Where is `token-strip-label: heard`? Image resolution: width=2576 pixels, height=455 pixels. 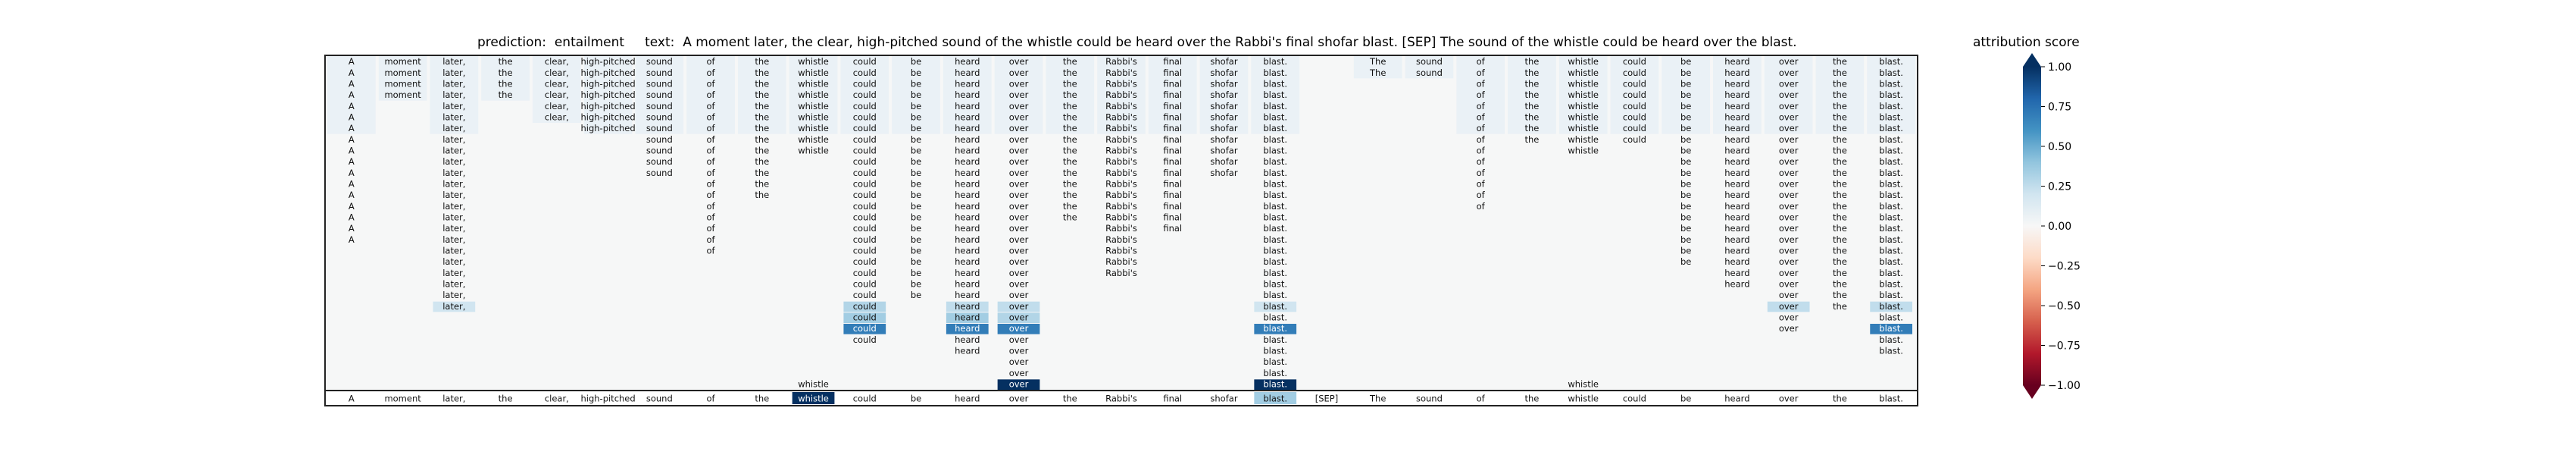
token-strip-label: heard is located at coordinates (968, 399).